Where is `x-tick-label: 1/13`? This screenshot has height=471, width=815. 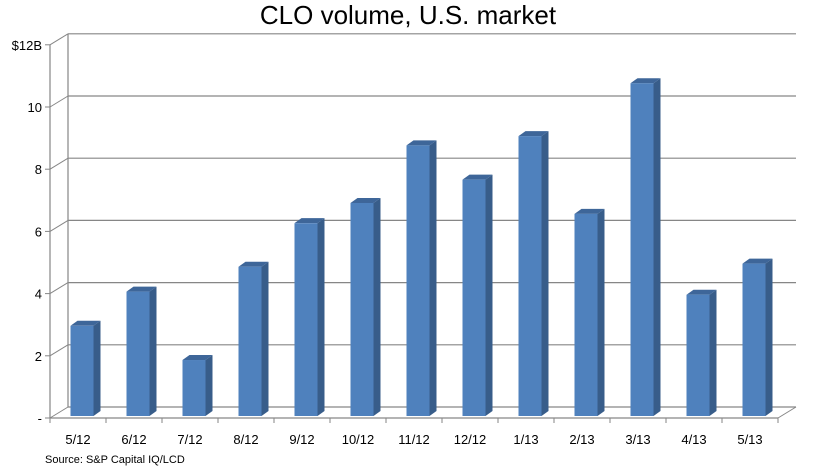 x-tick-label: 1/13 is located at coordinates (525, 439).